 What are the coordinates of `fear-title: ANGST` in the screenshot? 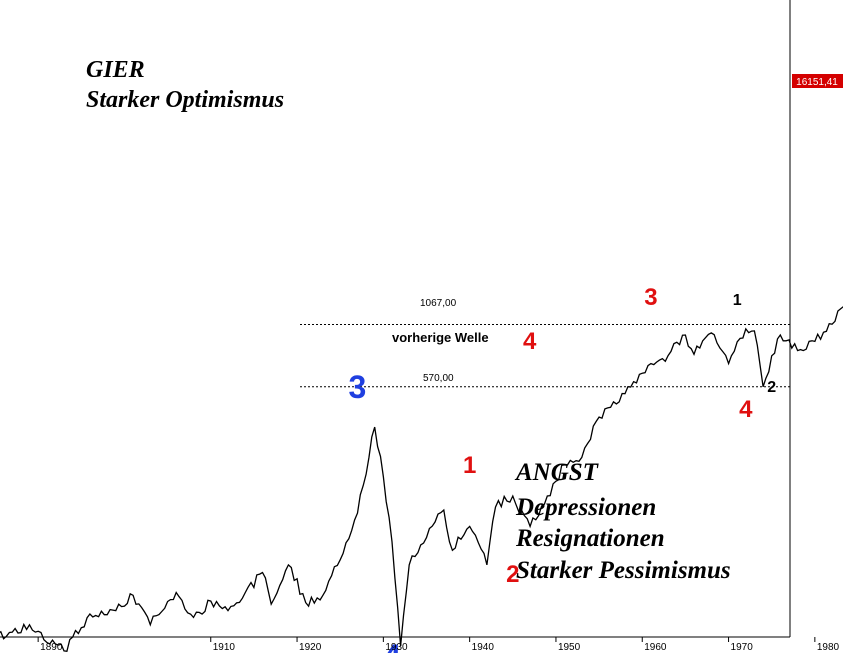 It's located at (557, 472).